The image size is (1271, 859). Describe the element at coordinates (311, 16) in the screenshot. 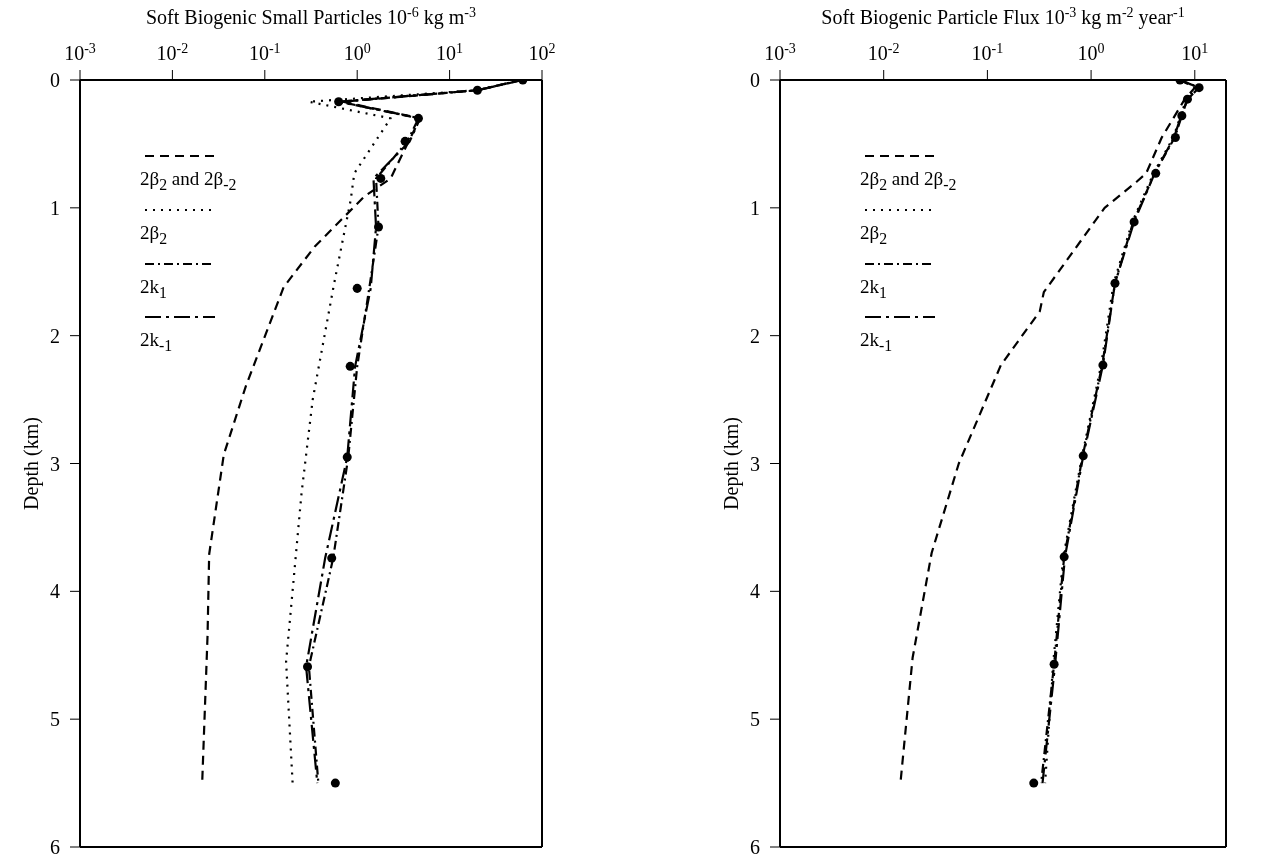

I see `x-axis-title: Soft Biogenic Small Particles 10$^{-6}$ kg m$^{-3}$` at that location.